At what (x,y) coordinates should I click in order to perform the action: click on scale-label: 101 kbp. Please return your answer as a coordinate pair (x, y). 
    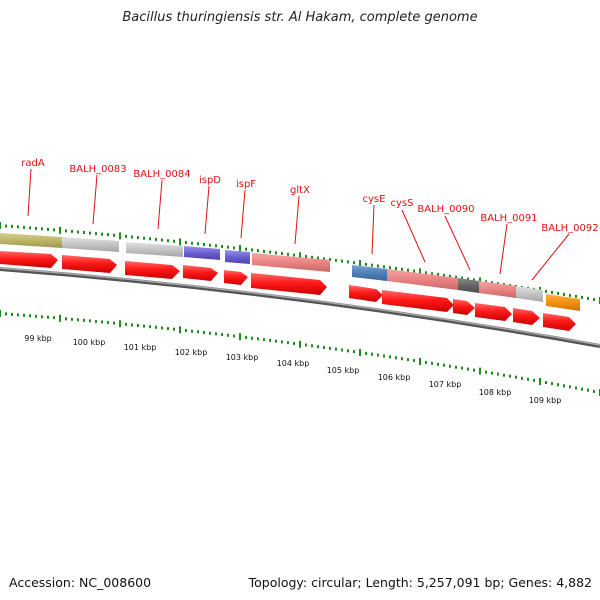
    Looking at the image, I should click on (140, 347).